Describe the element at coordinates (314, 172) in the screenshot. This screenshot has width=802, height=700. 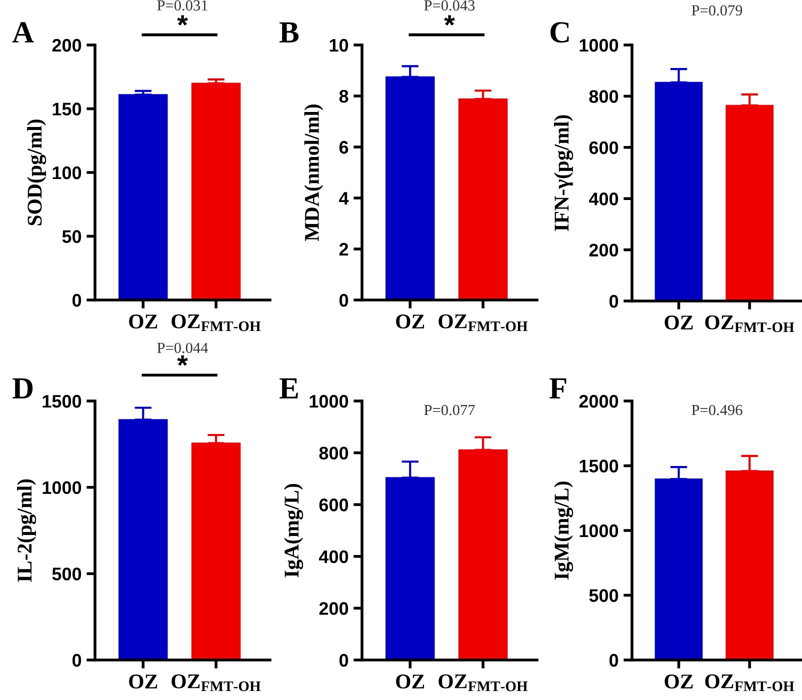
I see `y-axis-title: MDA(nmol/ml)` at that location.